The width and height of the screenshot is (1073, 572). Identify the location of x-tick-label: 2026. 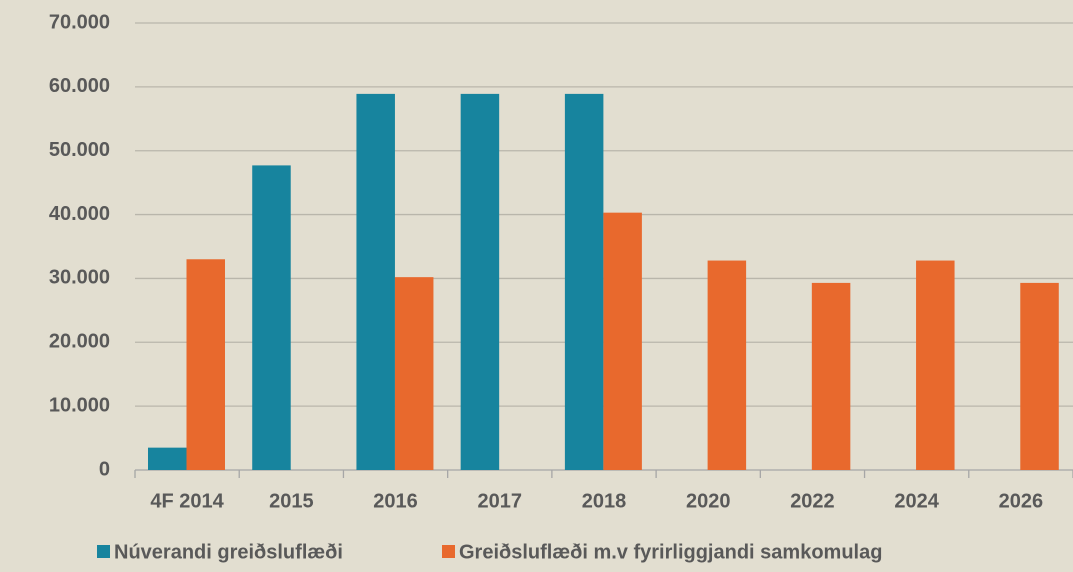
(1021, 501).